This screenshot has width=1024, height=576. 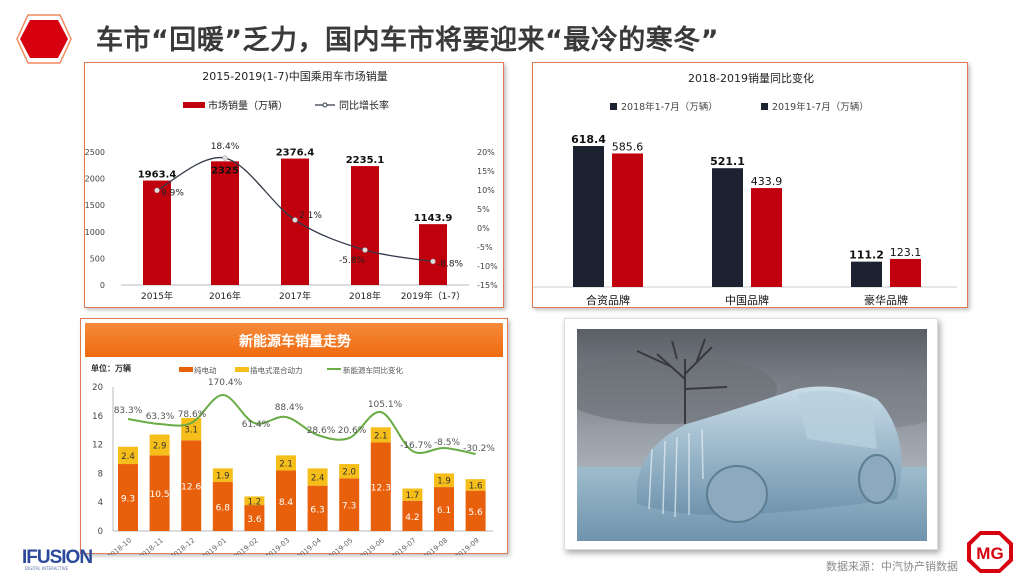 What do you see at coordinates (373, 545) in the screenshot?
I see `x-tick: 2019-06` at bounding box center [373, 545].